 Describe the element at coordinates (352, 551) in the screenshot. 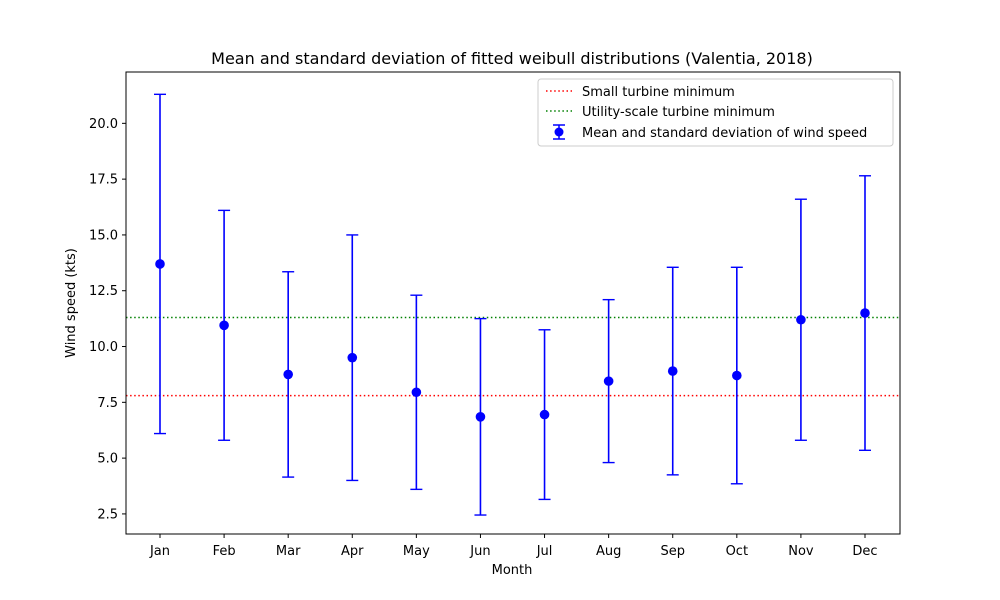

I see `x-tick-label: Apr` at that location.